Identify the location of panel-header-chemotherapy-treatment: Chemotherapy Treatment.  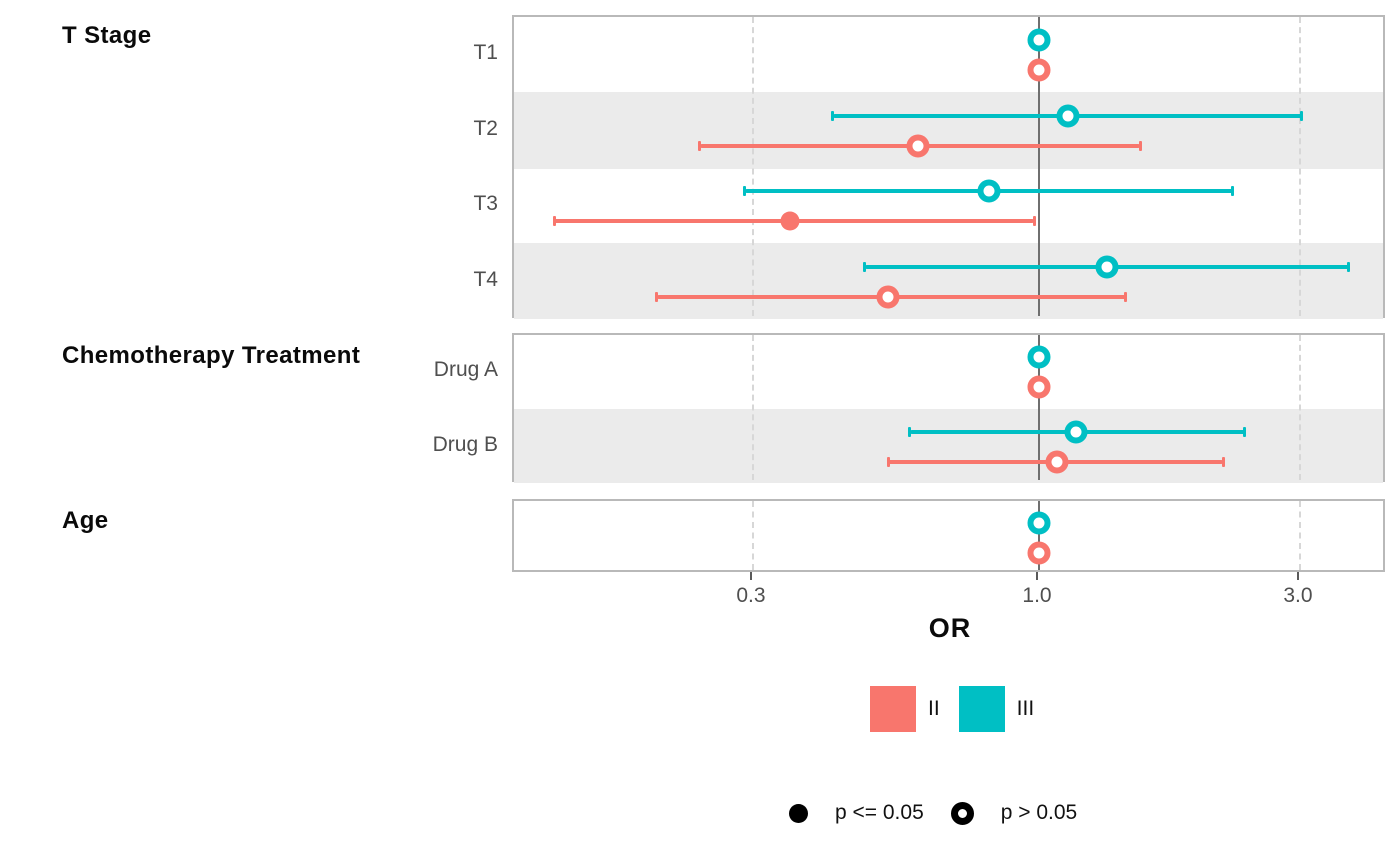
(211, 355).